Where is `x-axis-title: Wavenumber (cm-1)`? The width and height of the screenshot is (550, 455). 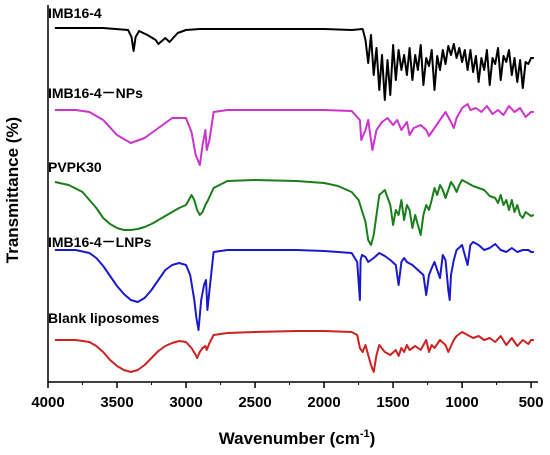 x-axis-title: Wavenumber (cm-1) is located at coordinates (297, 438).